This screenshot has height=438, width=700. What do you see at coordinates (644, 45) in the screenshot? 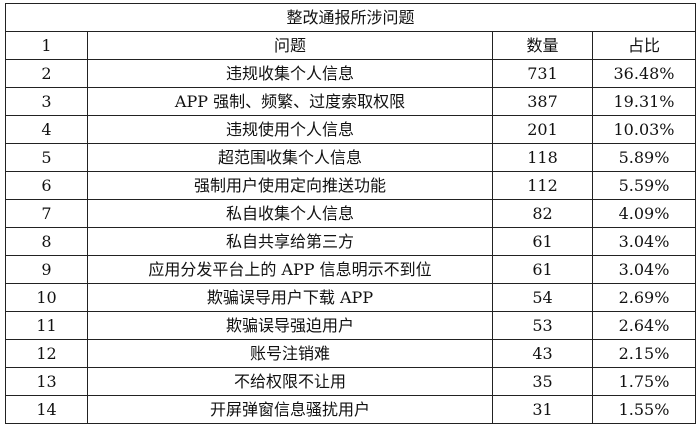
I see `share-cell: 占比` at bounding box center [644, 45].